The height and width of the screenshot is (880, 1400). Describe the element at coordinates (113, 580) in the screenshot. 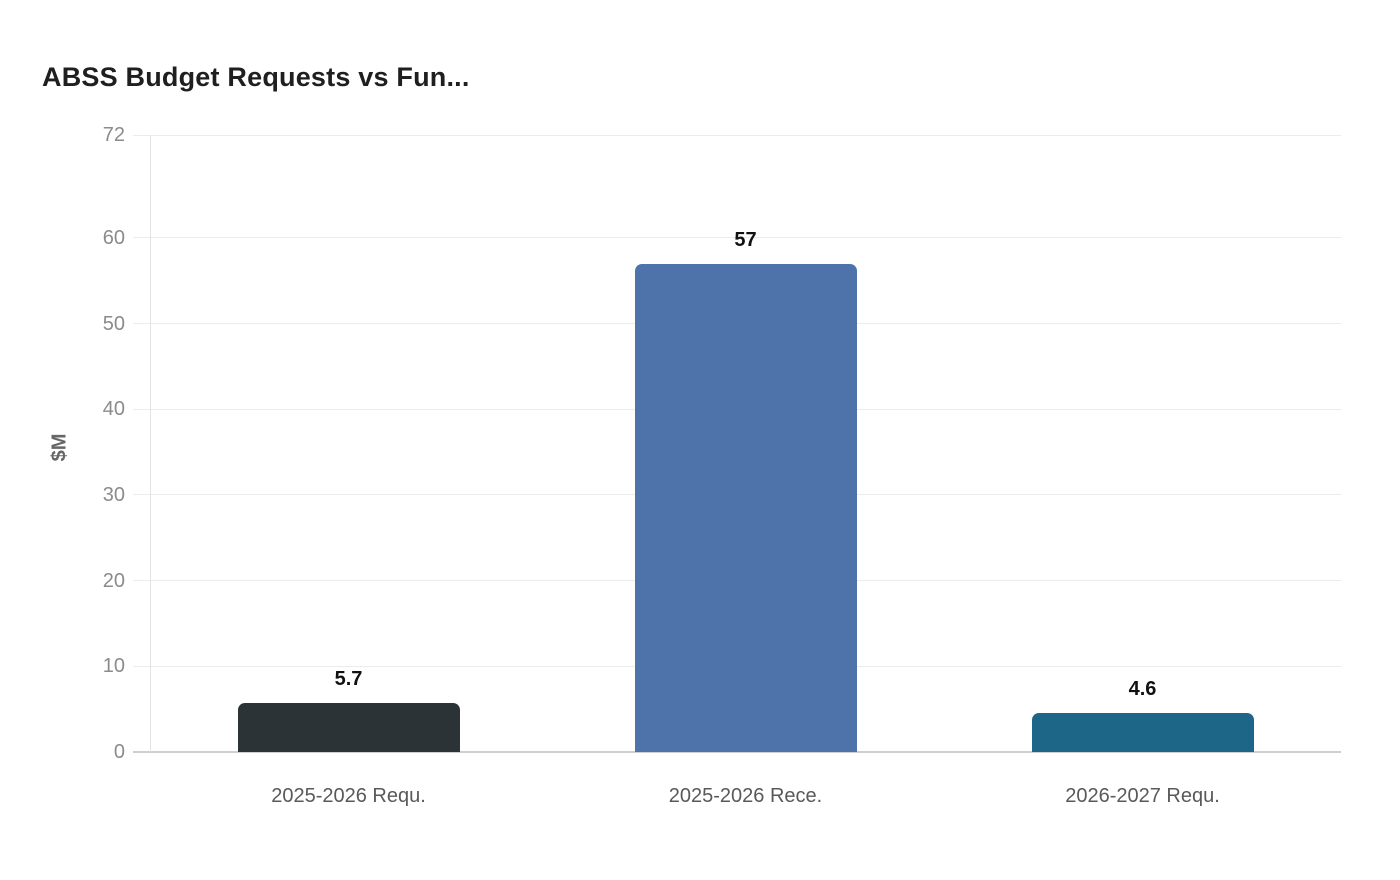

I see `y-tick-label: 20` at that location.